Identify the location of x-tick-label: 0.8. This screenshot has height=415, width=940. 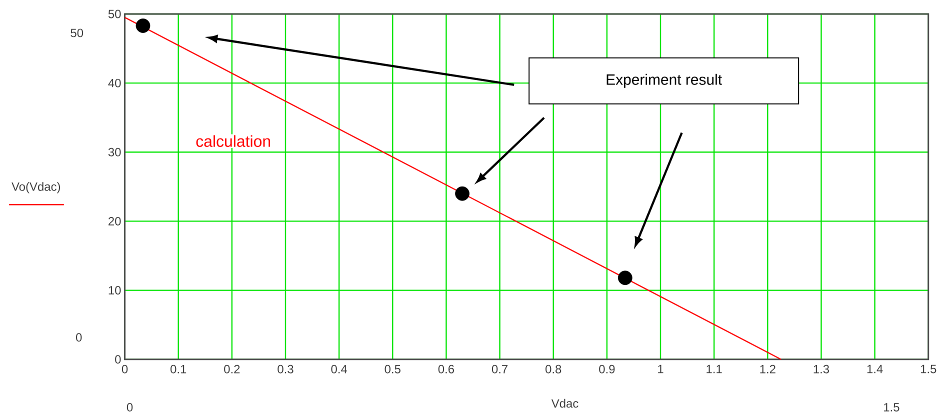
(554, 369).